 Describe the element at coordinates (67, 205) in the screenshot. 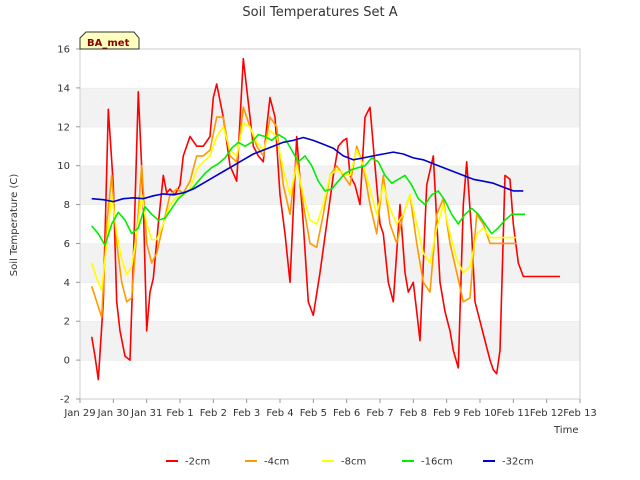

I see `y-tick-label: 8` at that location.